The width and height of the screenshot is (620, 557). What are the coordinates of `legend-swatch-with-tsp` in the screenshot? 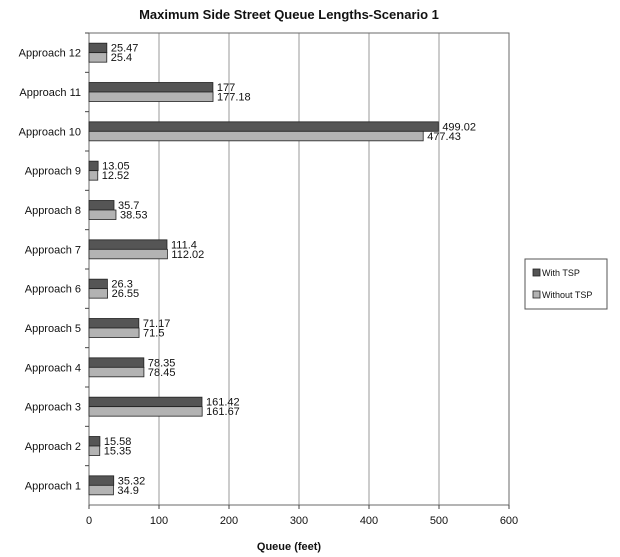 It's located at (536, 272).